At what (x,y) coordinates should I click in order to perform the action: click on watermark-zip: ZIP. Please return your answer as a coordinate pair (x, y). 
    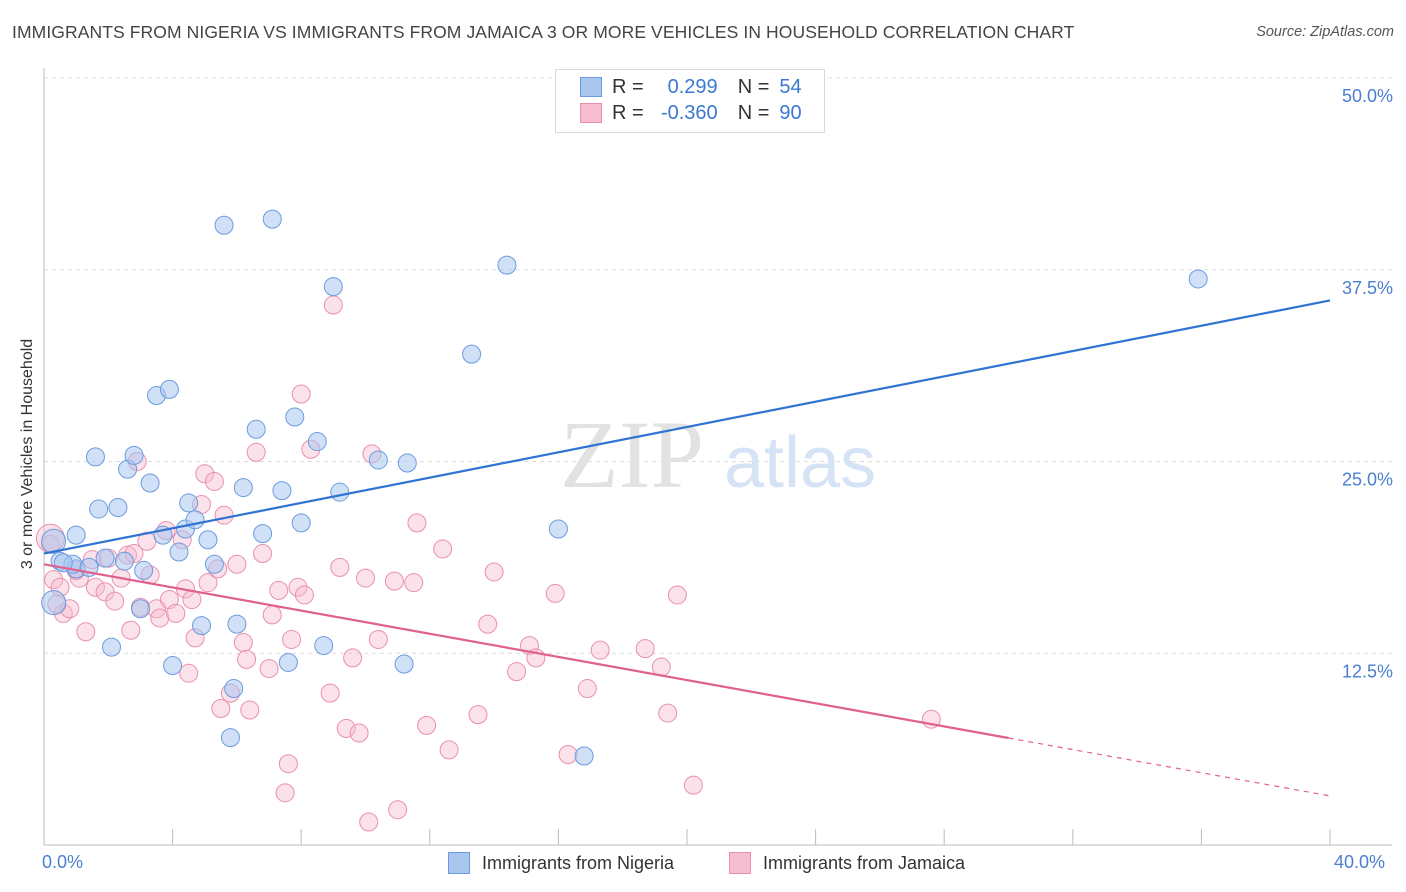
    Looking at the image, I should click on (632, 454).